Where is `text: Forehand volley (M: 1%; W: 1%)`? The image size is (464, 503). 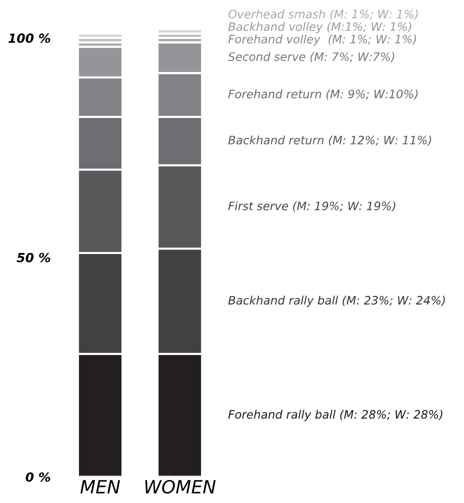
text: Forehand volley (M: 1%; W: 1%) is located at coordinates (322, 40).